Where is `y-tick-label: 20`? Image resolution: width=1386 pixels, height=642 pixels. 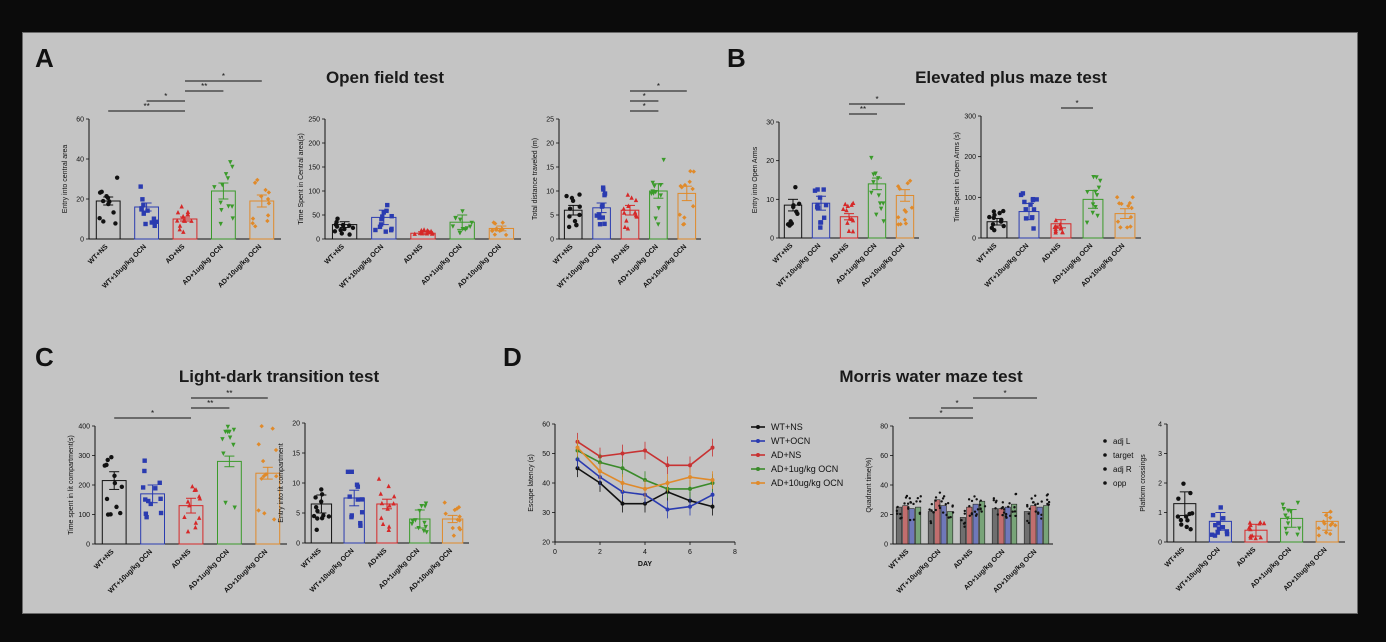 y-tick-label: 20 is located at coordinates (550, 144).